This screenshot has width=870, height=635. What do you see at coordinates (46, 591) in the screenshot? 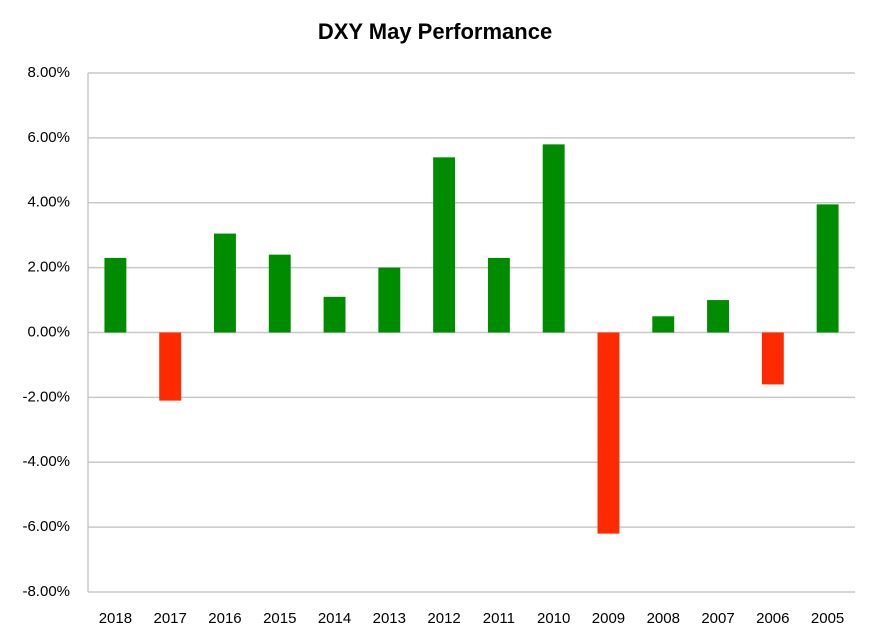
I see `y-tick-label: -8.00%` at bounding box center [46, 591].